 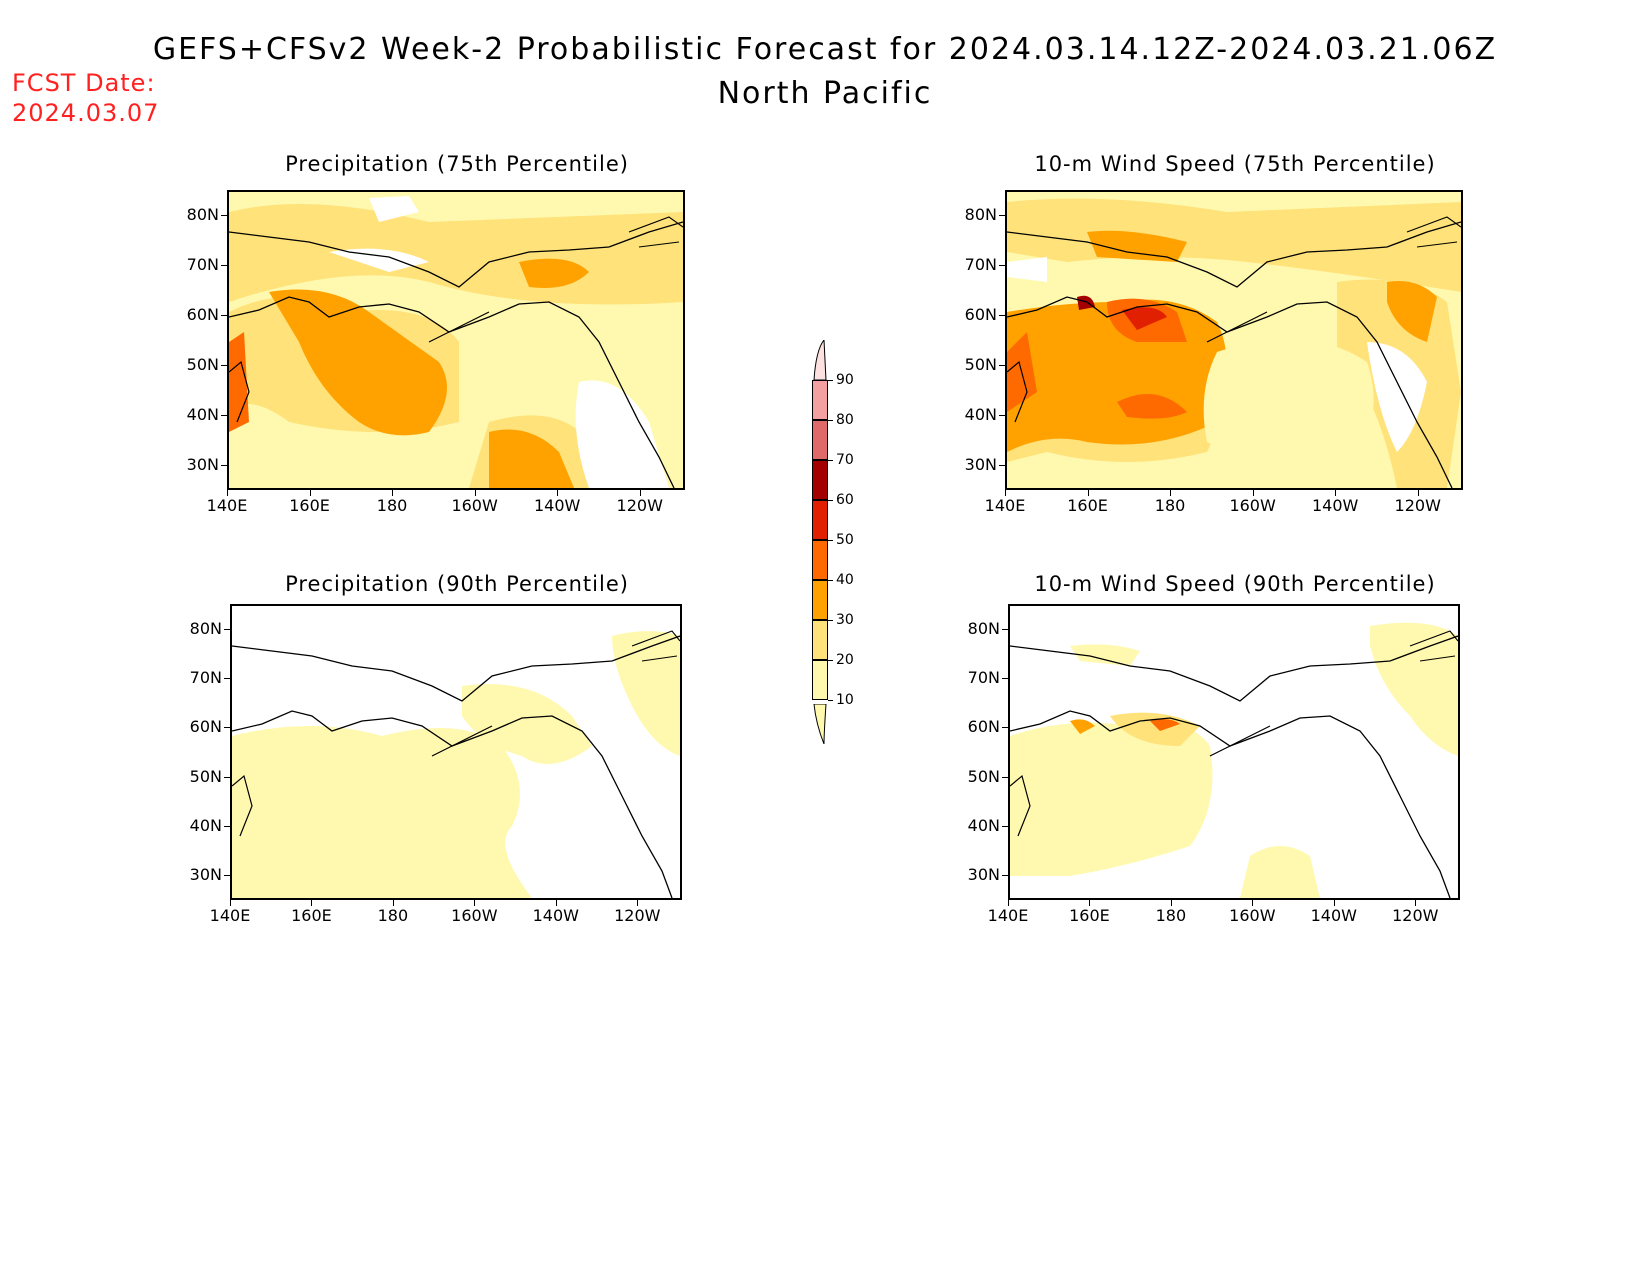 What do you see at coordinates (457, 584) in the screenshot?
I see `panel-title-precip-90: Precipitation (90th Percentile)` at bounding box center [457, 584].